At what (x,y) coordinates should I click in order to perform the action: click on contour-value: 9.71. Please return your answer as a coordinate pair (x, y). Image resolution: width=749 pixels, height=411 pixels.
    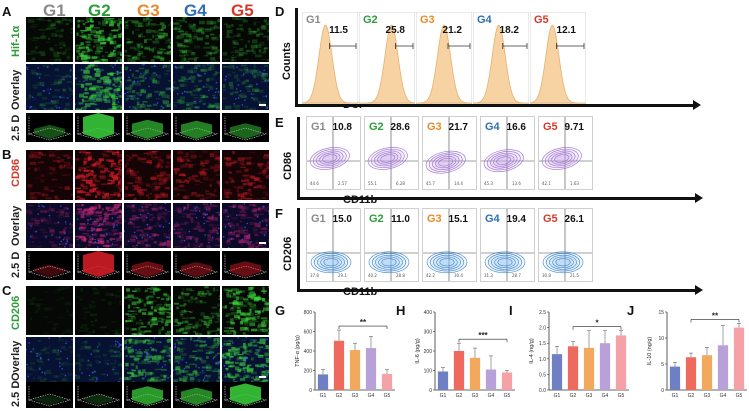
    Looking at the image, I should click on (574, 127).